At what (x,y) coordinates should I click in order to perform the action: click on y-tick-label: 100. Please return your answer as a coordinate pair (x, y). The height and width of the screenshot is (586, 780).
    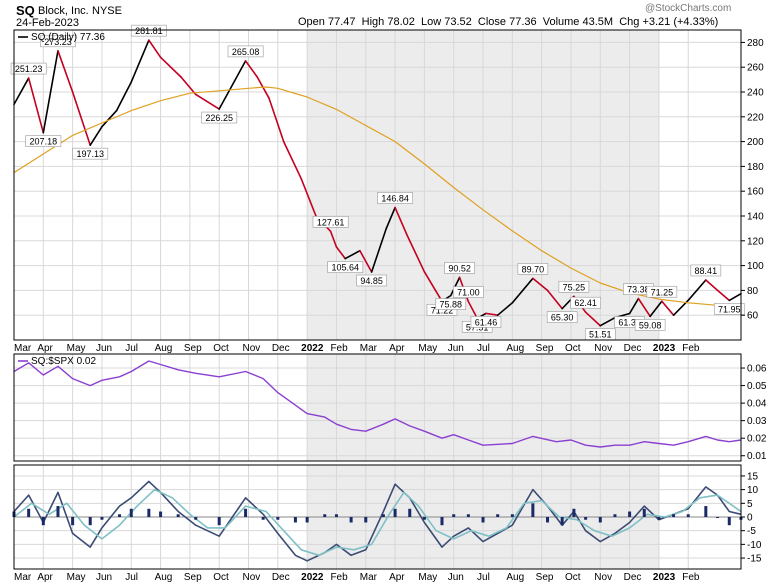
    Looking at the image, I should click on (755, 266).